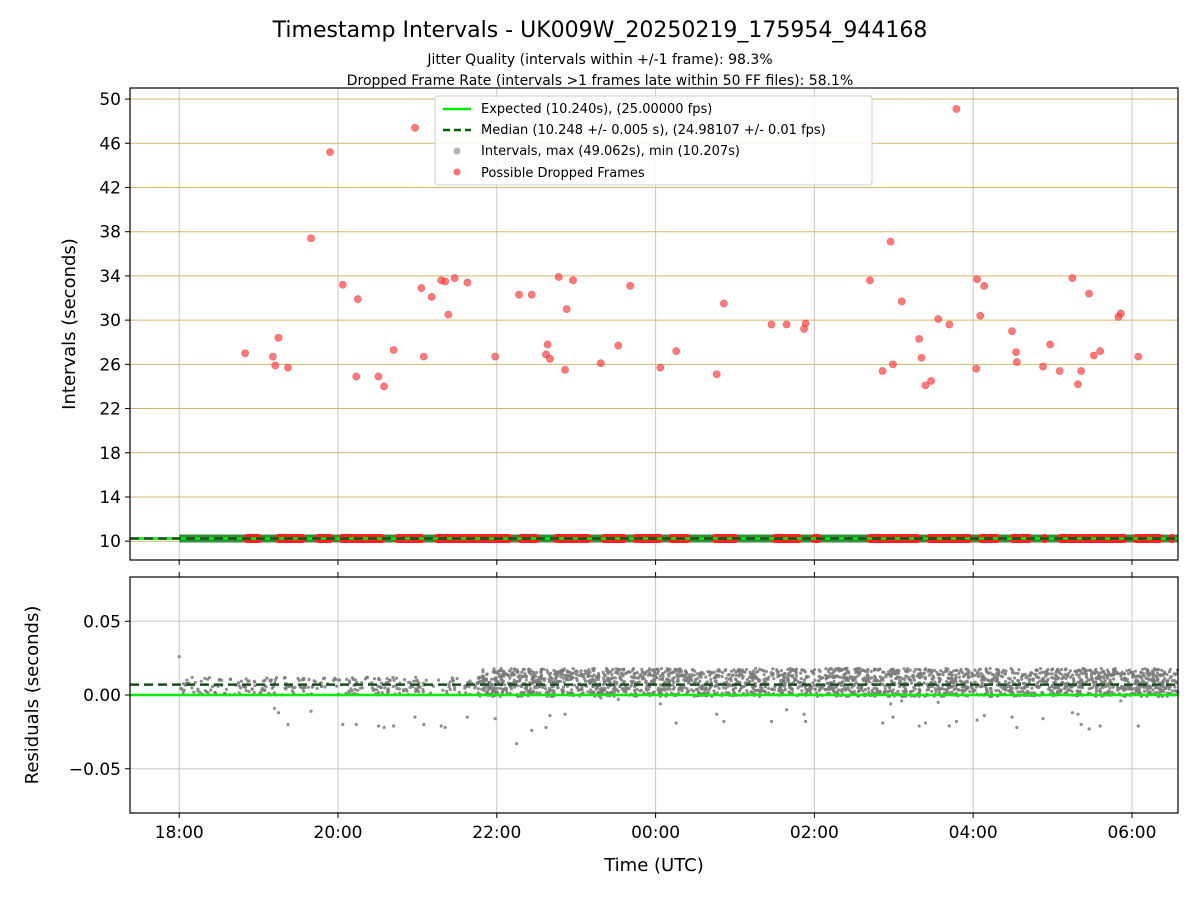 The image size is (1200, 900). What do you see at coordinates (457, 172) in the screenshot?
I see `legend-dropped-swatch` at bounding box center [457, 172].